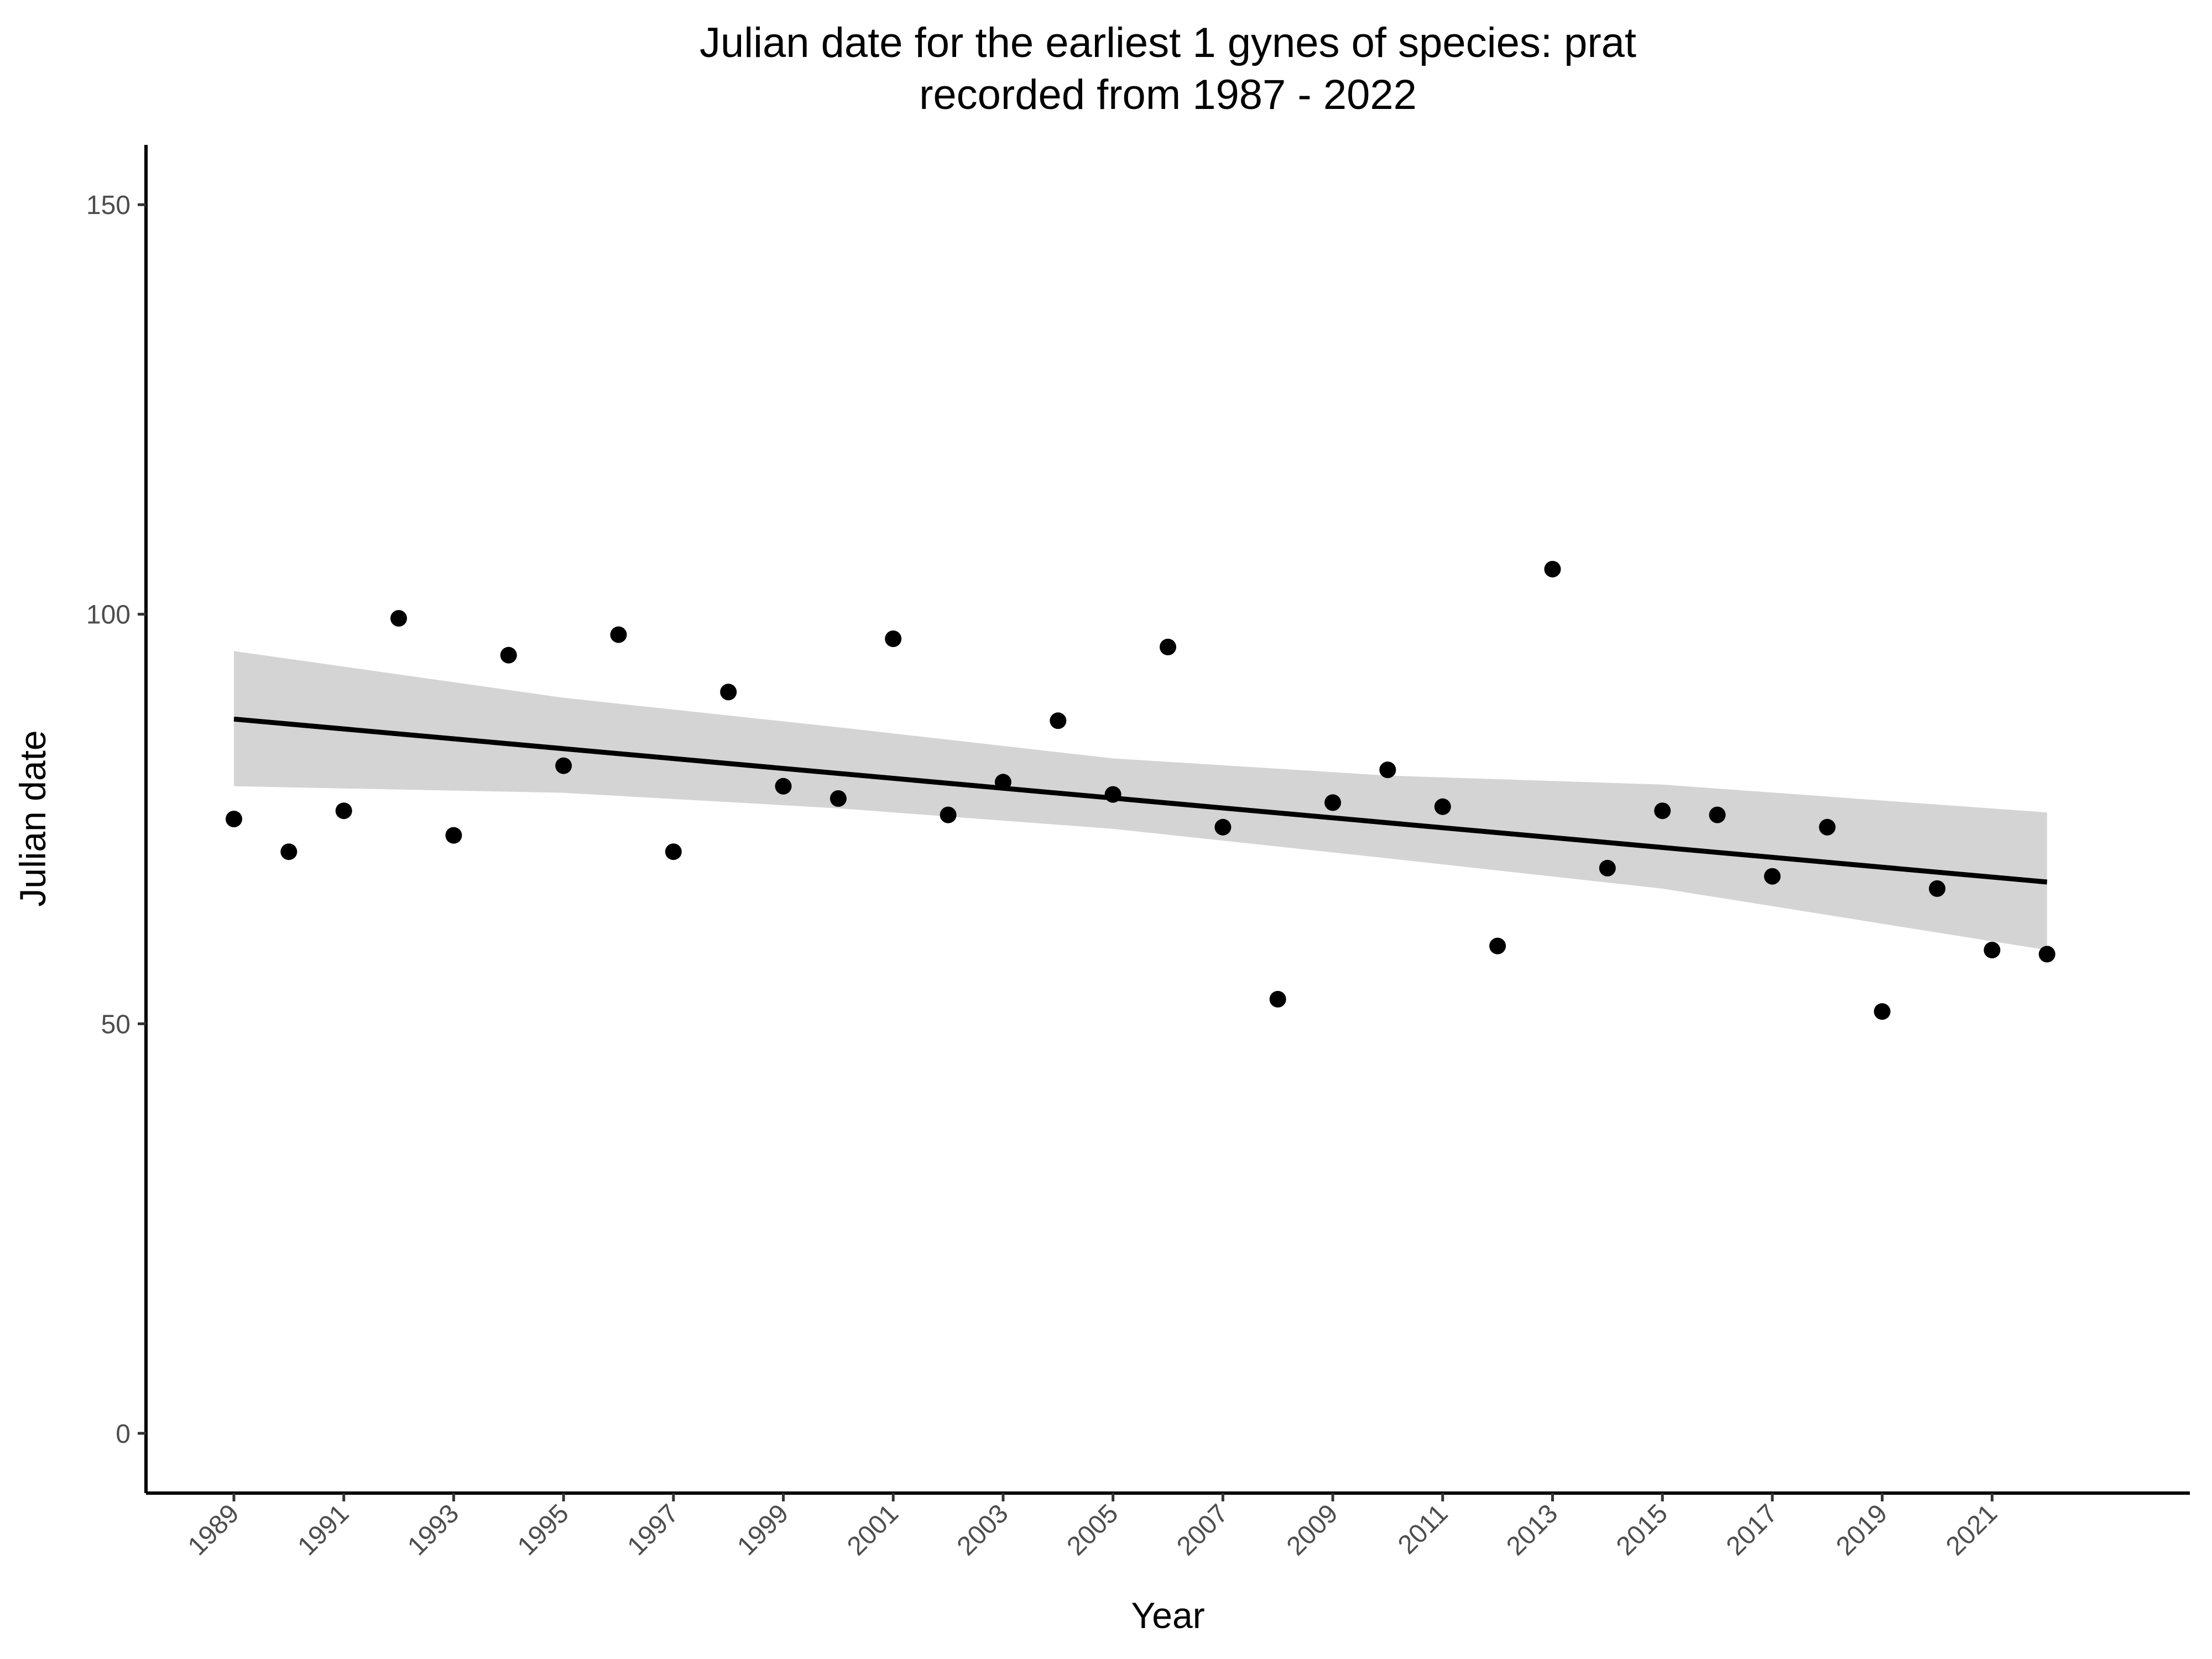 This screenshot has width=2212, height=1659. Describe the element at coordinates (1093, 1530) in the screenshot. I see `x-tick-label: 2005` at that location.